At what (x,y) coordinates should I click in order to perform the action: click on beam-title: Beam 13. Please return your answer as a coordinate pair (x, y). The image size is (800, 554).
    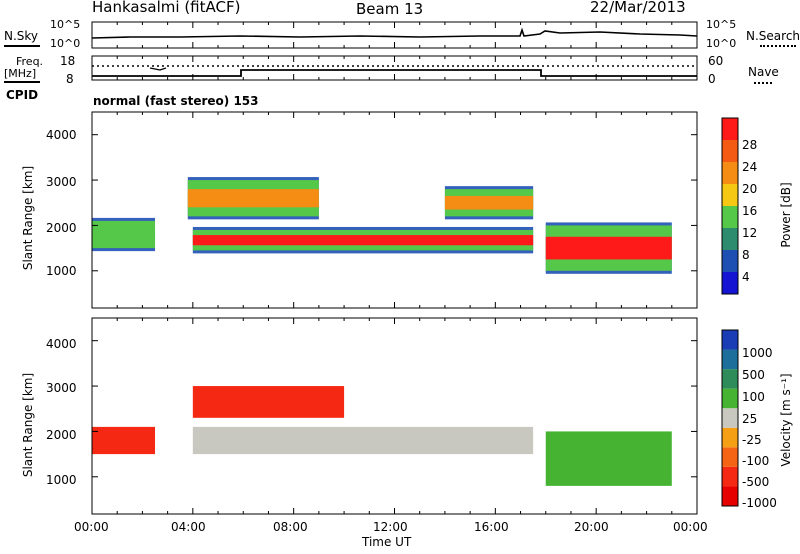
    Looking at the image, I should click on (390, 9).